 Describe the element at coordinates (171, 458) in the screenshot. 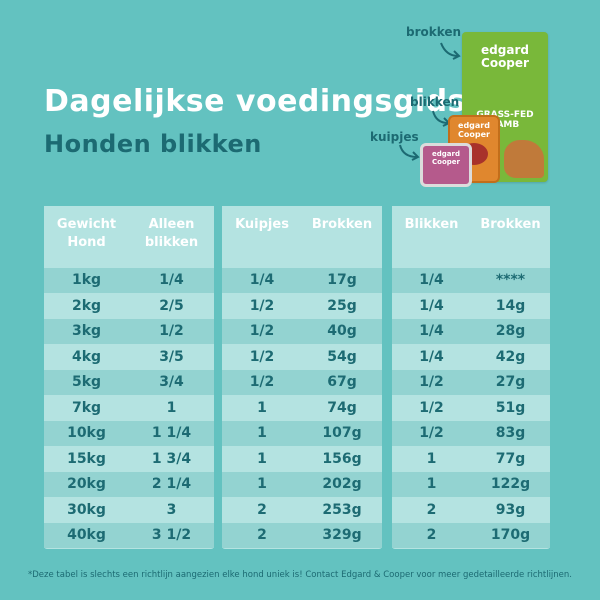

I see `table-cell: 1 3/4` at that location.